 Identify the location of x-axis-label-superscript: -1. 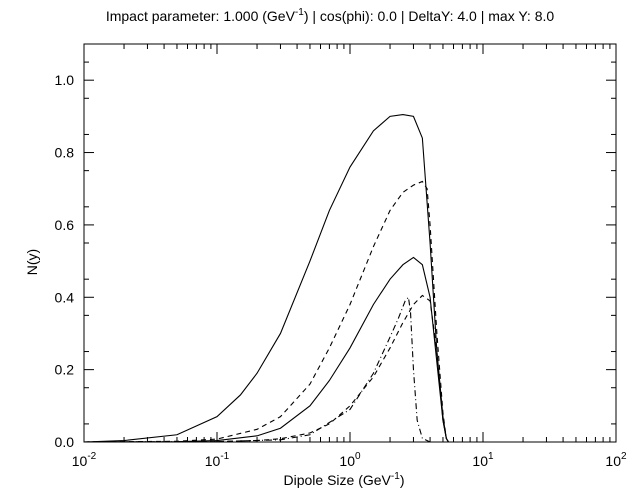
(395, 476).